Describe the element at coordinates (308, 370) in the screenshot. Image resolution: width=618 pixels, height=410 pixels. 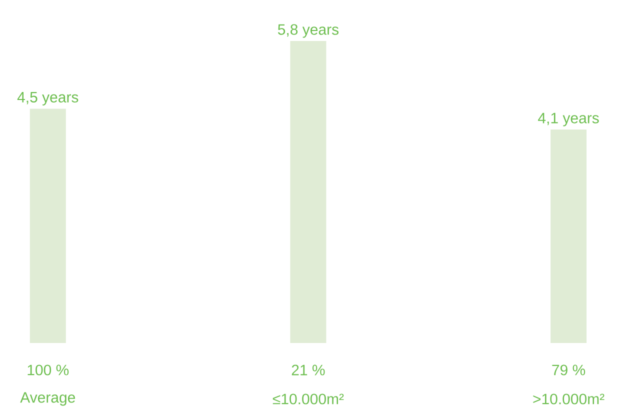
I see `text: 21 %` at that location.